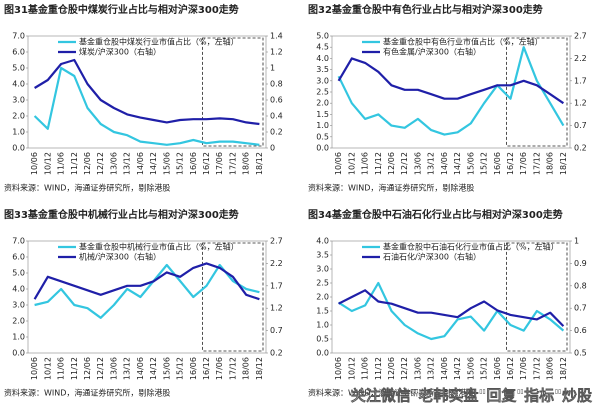 The image size is (599, 409). What do you see at coordinates (120, 52) in the screenshot?
I see `legend-label: 煤炭/沪深300（右轴）` at bounding box center [120, 52].